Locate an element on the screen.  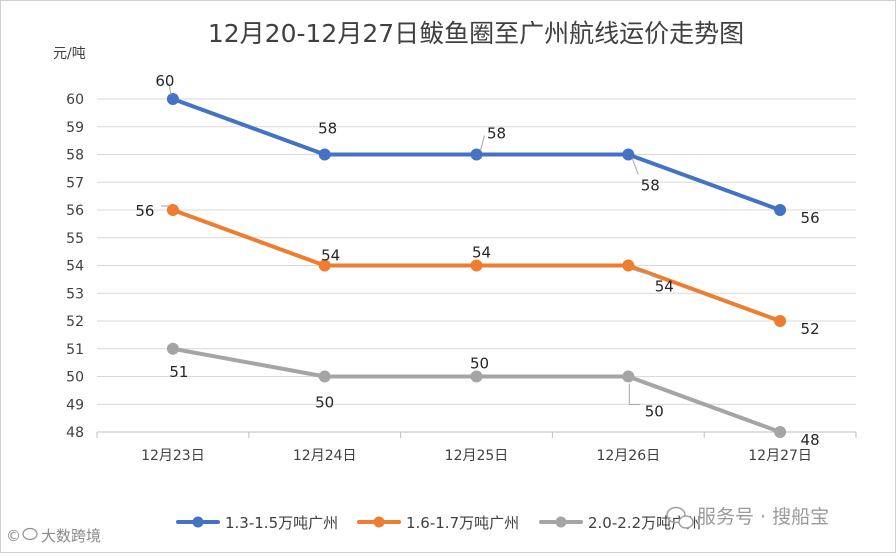
y-tick-label: 50 is located at coordinates (75, 378).